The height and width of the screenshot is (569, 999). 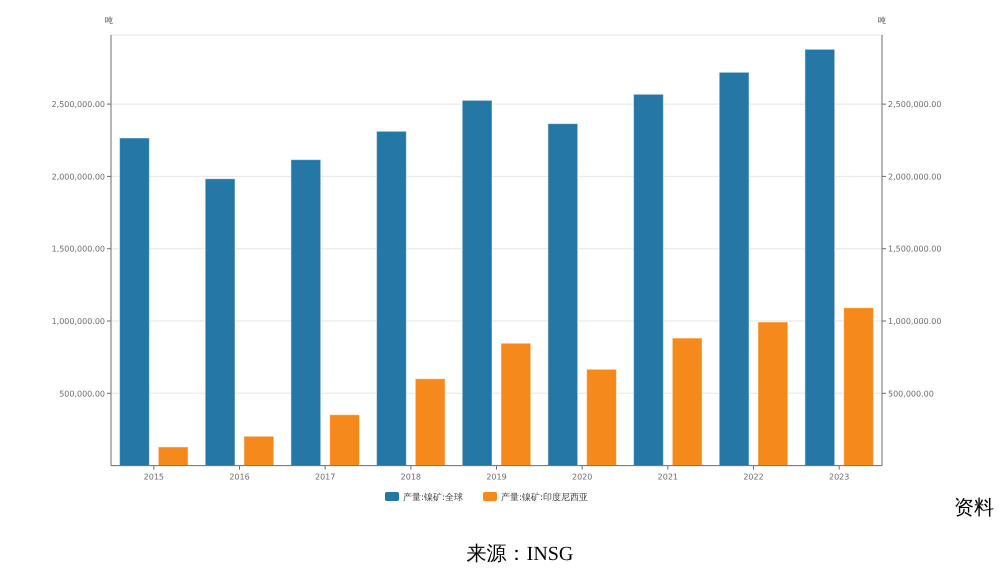 What do you see at coordinates (239, 477) in the screenshot?
I see `x-tick-label: 2016` at bounding box center [239, 477].